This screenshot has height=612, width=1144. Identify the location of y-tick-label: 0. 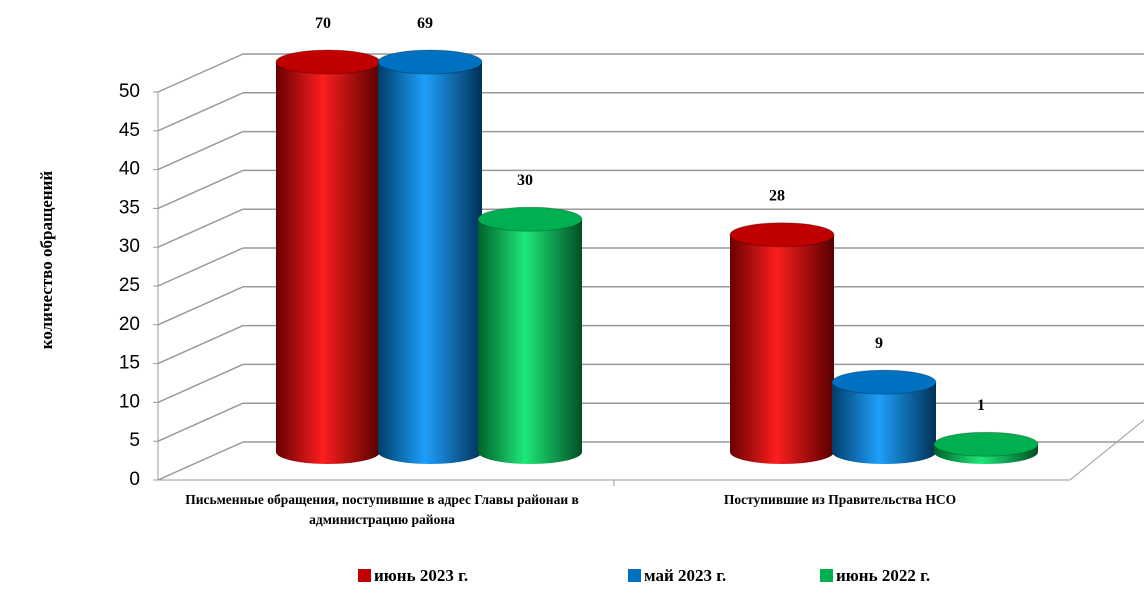
(134, 479).